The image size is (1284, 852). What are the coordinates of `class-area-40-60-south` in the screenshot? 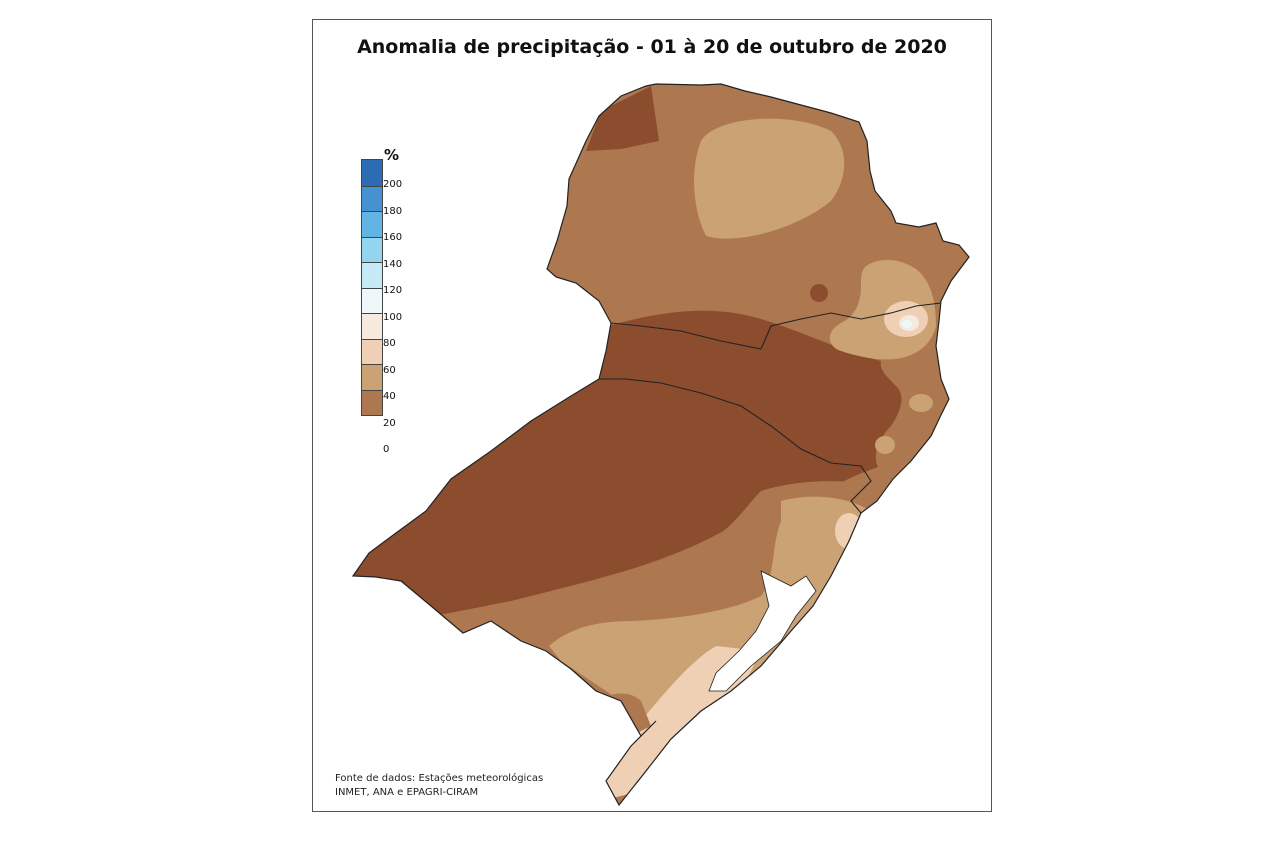 It's located at (715, 613).